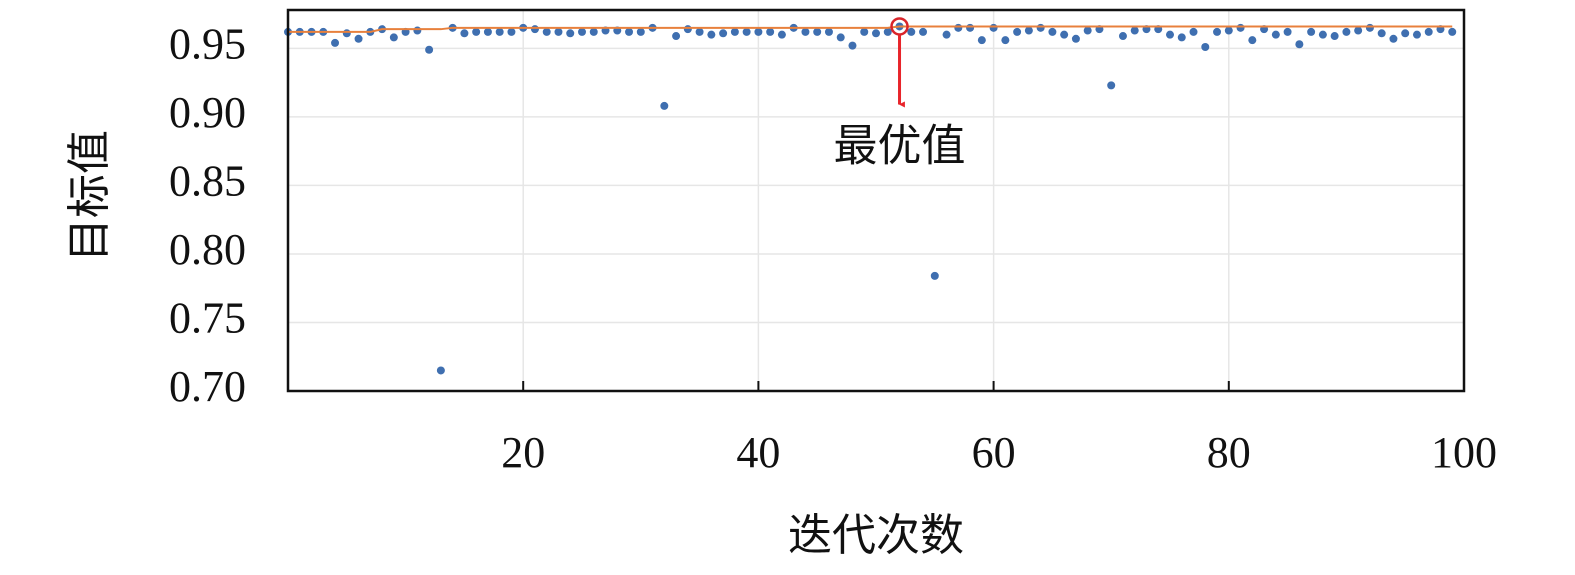  Describe the element at coordinates (899, 26) in the screenshot. I see `best-marker` at that location.